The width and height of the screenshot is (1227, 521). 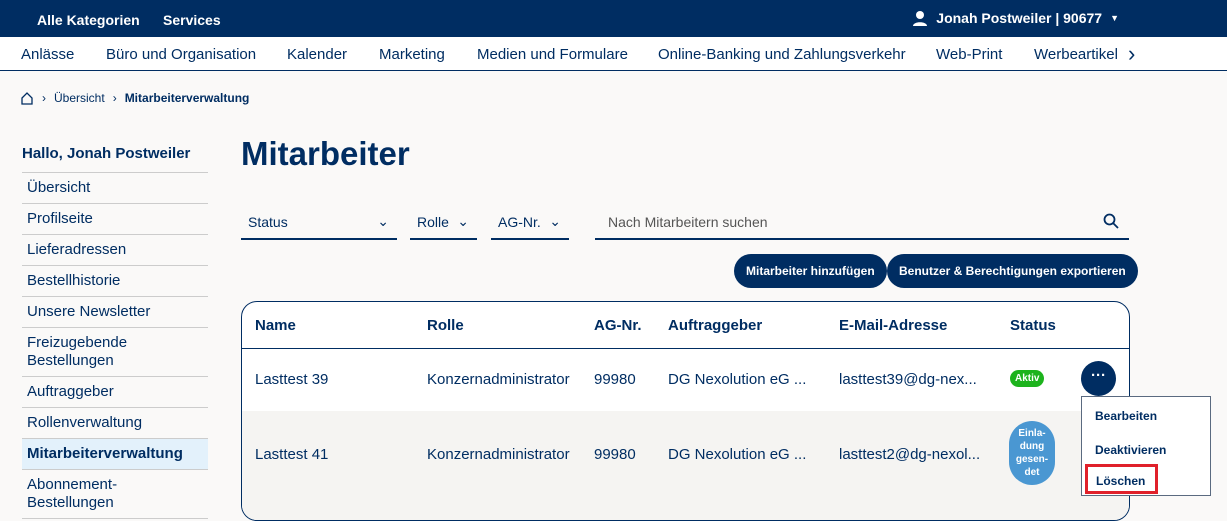 What do you see at coordinates (715, 325) in the screenshot?
I see `column-header: Auftraggeber` at bounding box center [715, 325].